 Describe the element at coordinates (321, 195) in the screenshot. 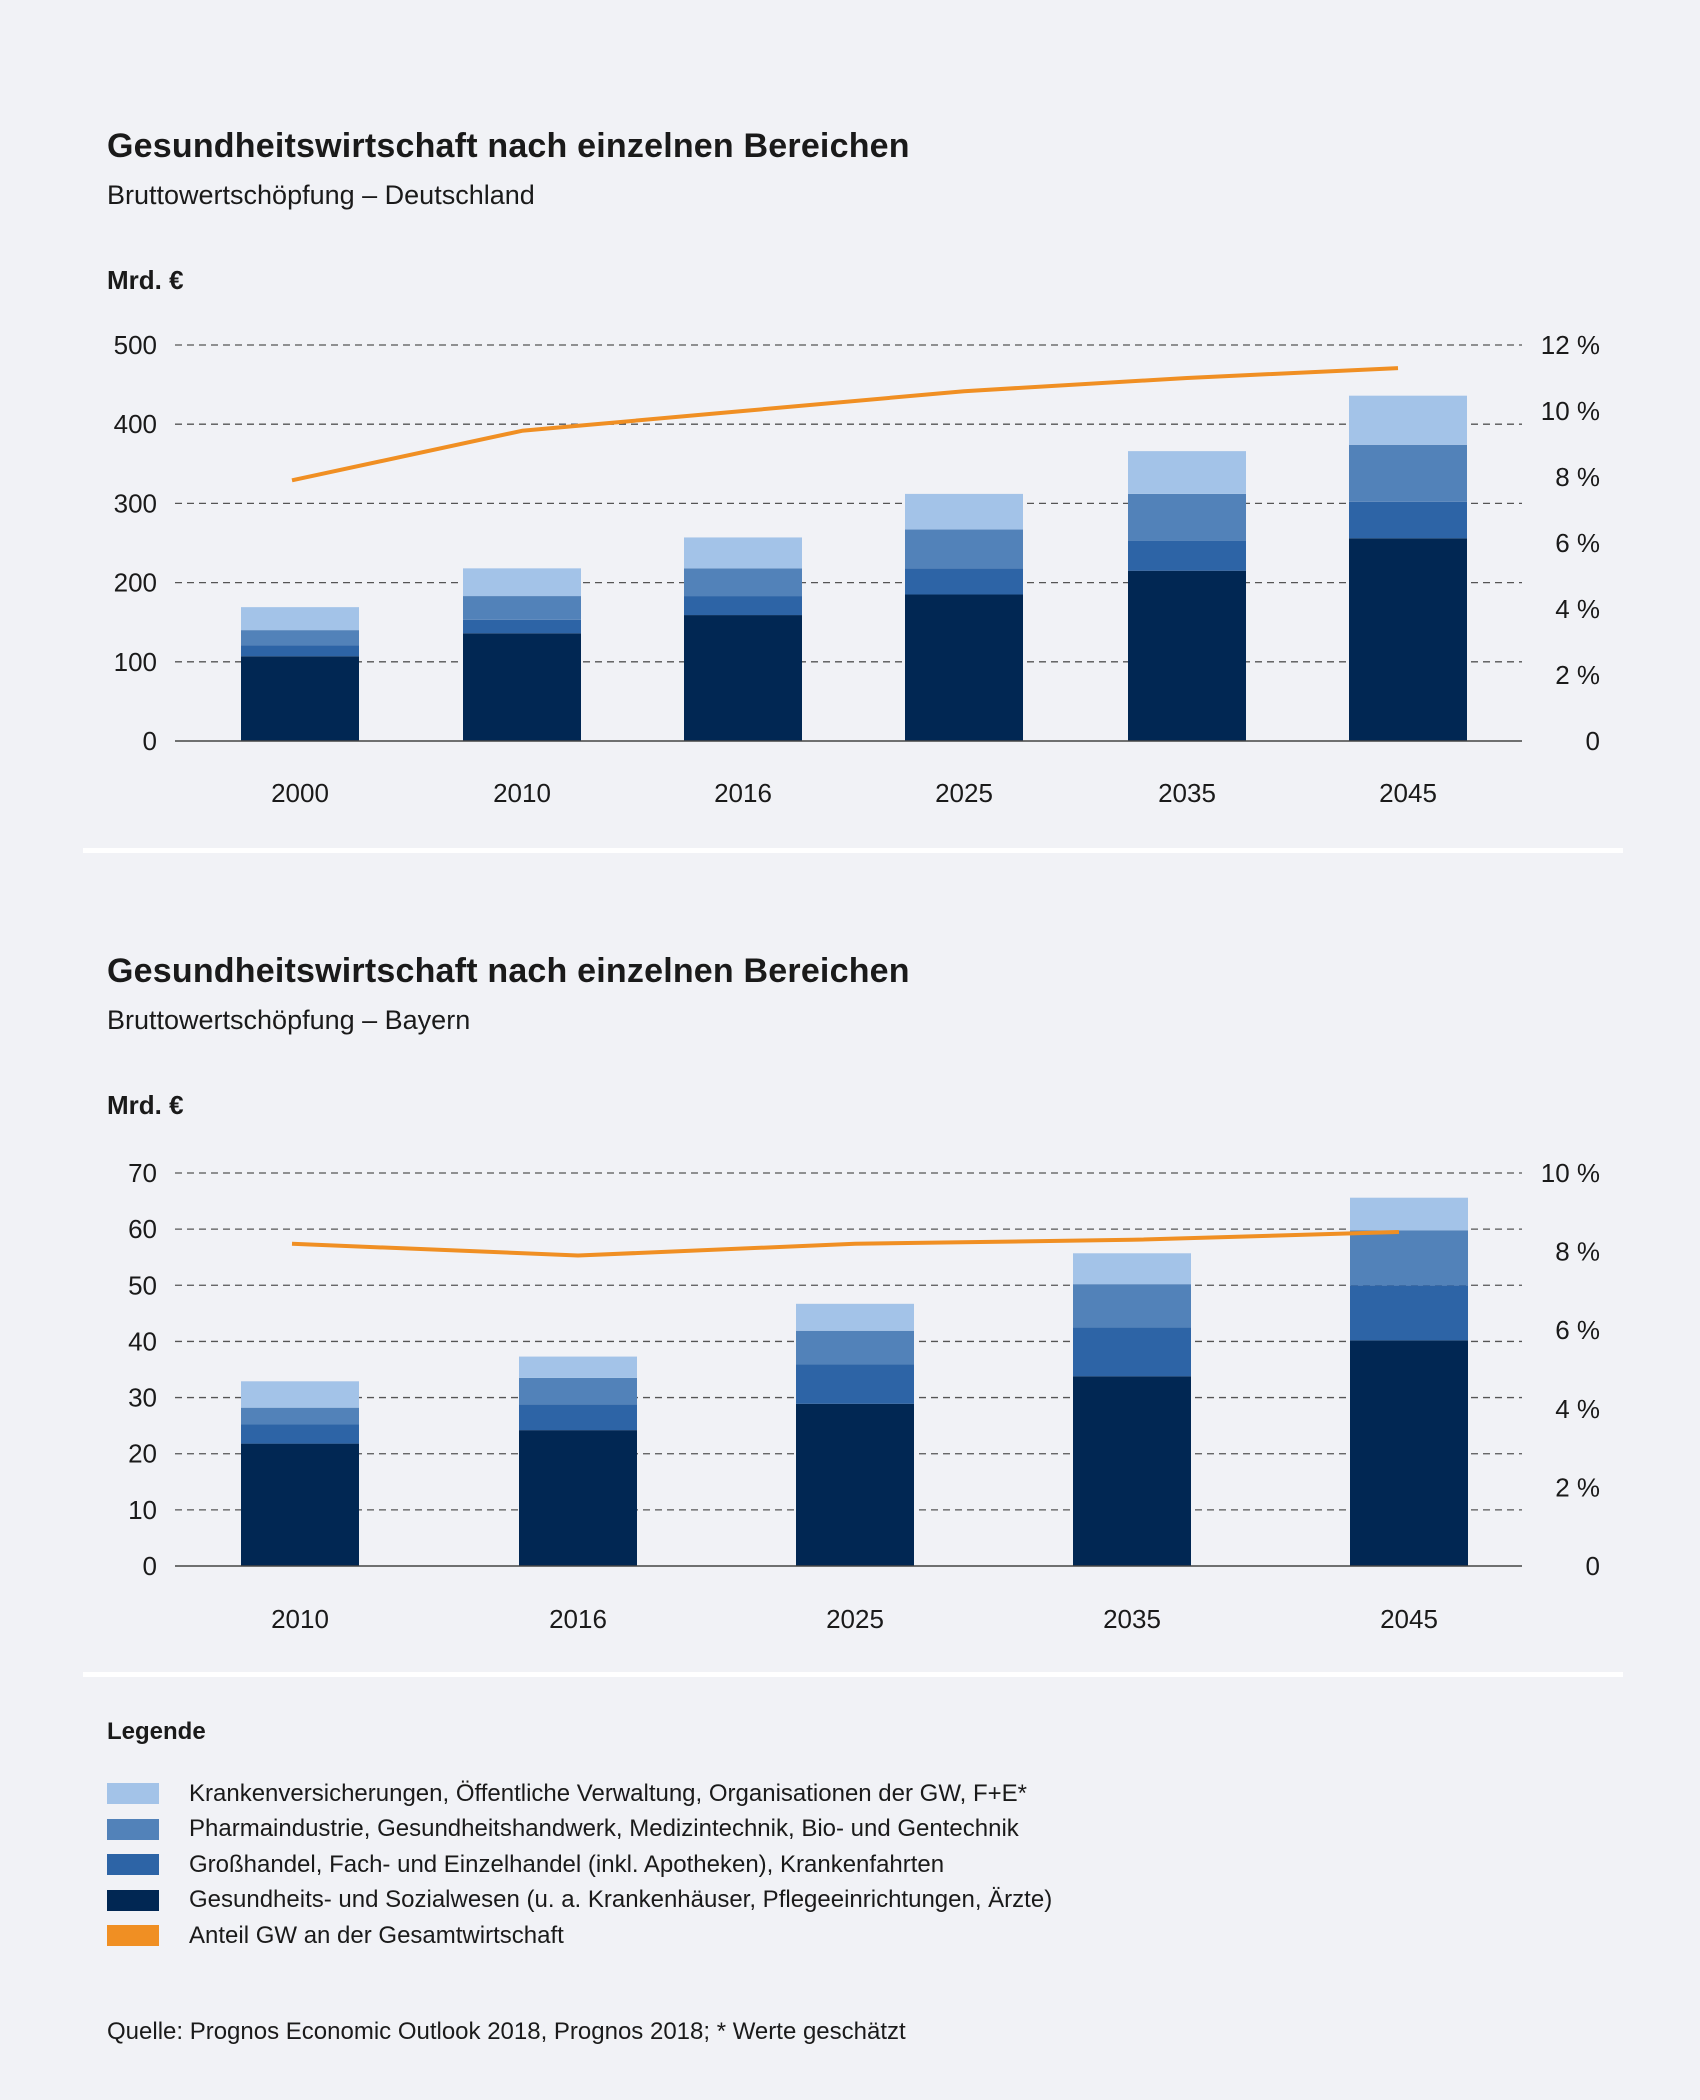

I see `chart-subtitle: Bruttowertschöpfung – Deutschland` at that location.